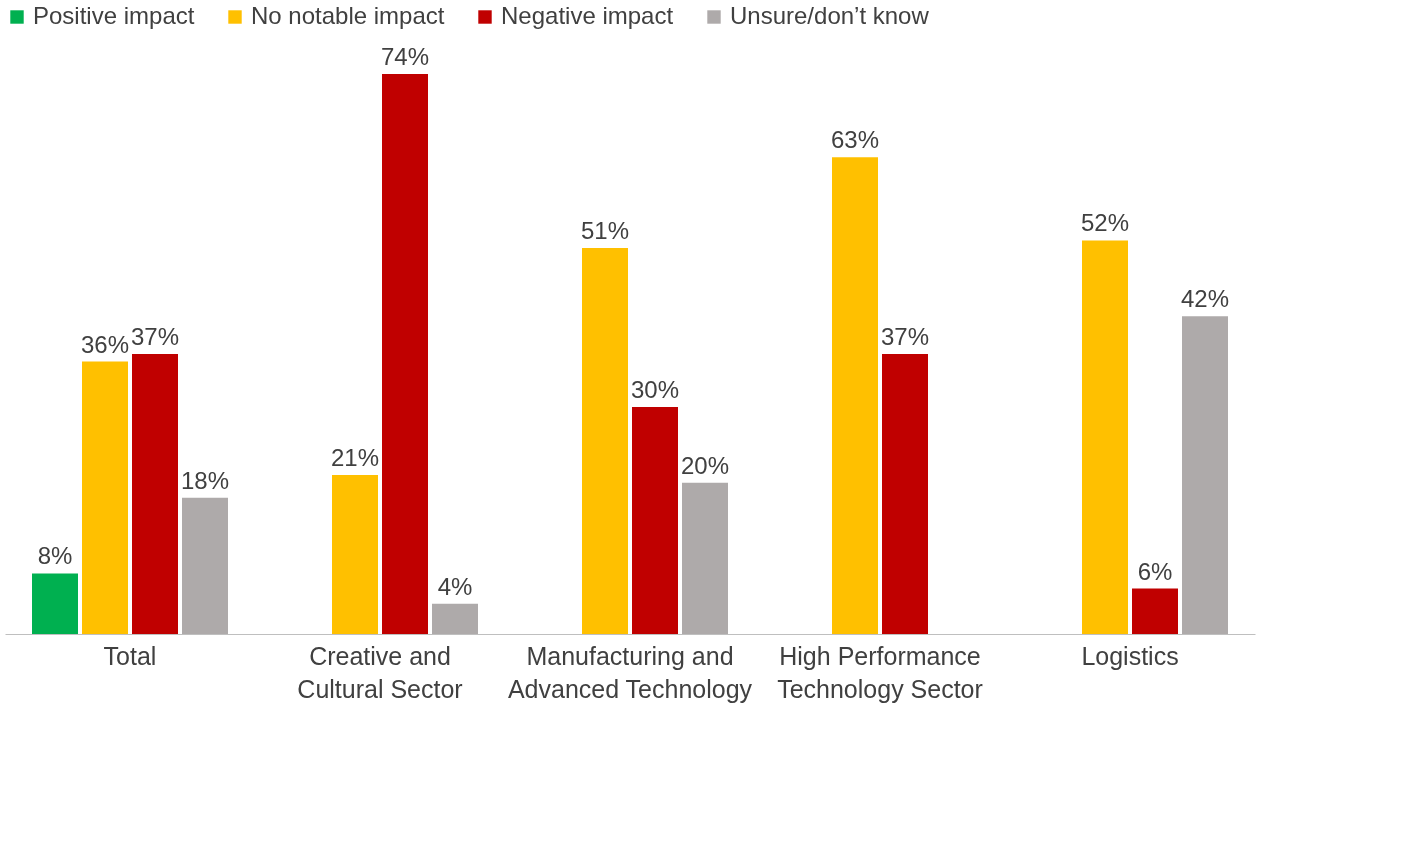 The width and height of the screenshot is (1418, 868). I want to click on data-label: 21%, so click(355, 458).